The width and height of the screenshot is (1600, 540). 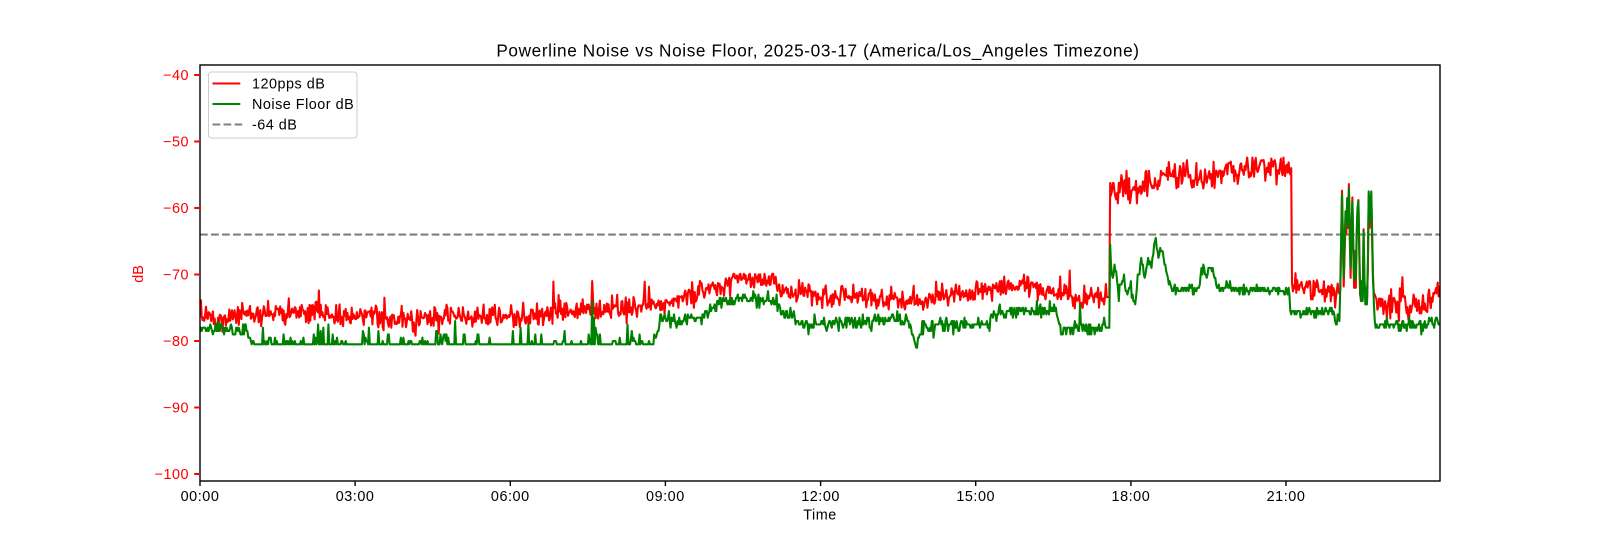 What do you see at coordinates (139, 274) in the screenshot?
I see `svg-text: dB` at bounding box center [139, 274].